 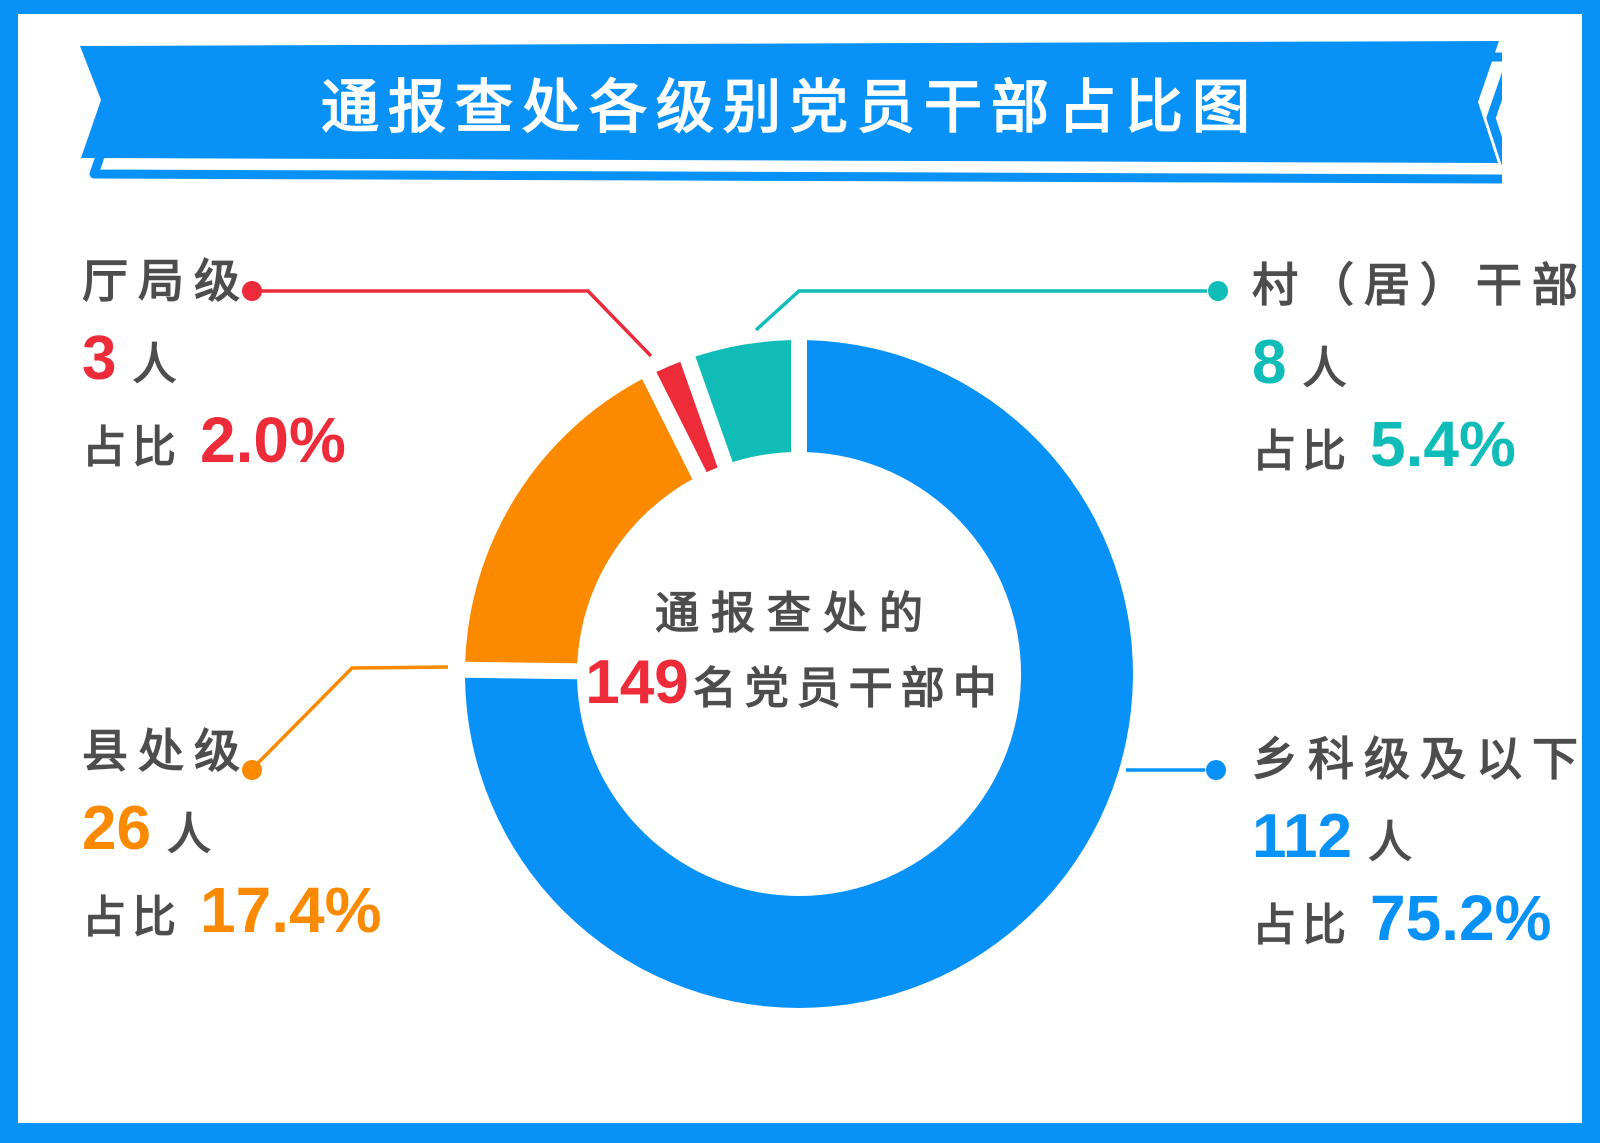 What do you see at coordinates (1269, 362) in the screenshot?
I see `callout-count: 8` at bounding box center [1269, 362].